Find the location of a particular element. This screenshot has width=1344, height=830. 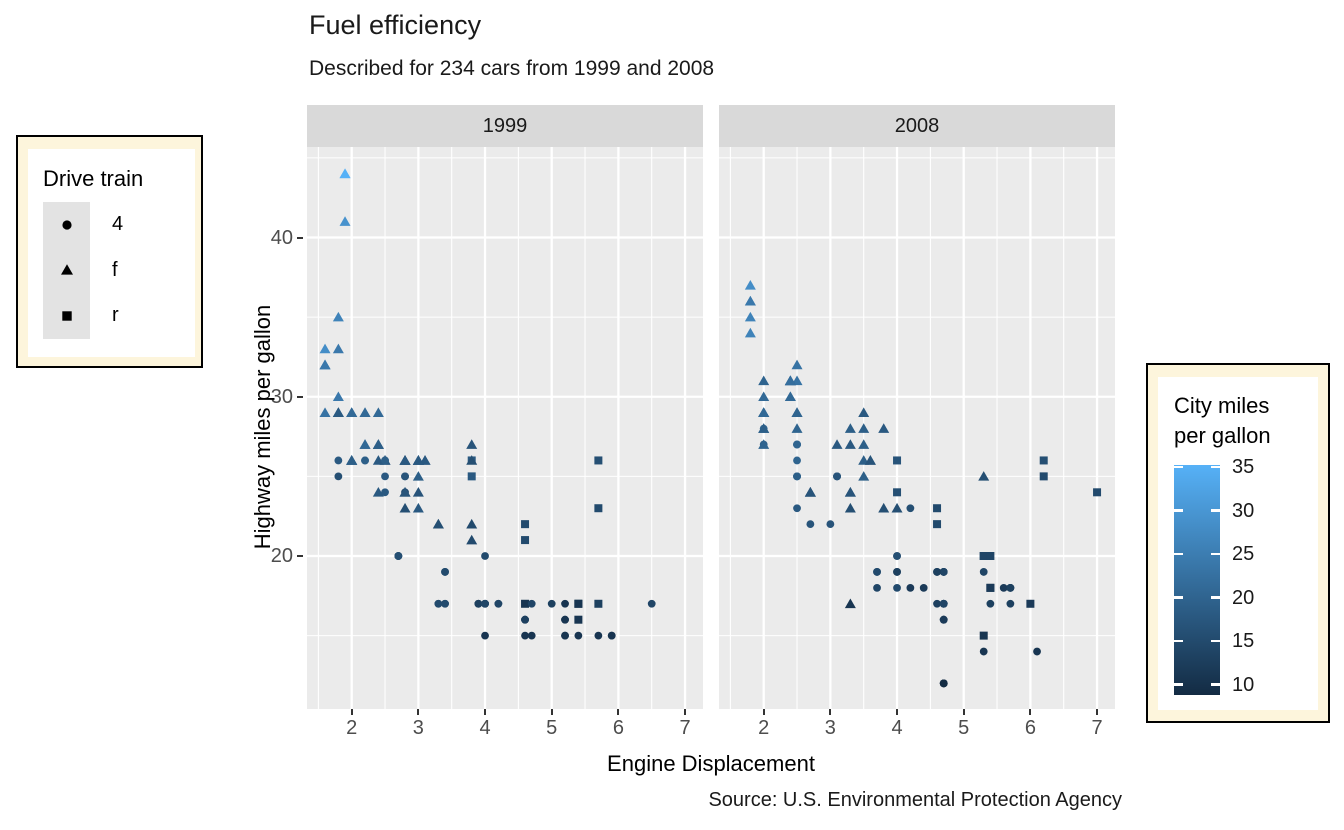

square-key-icon is located at coordinates (66, 316).